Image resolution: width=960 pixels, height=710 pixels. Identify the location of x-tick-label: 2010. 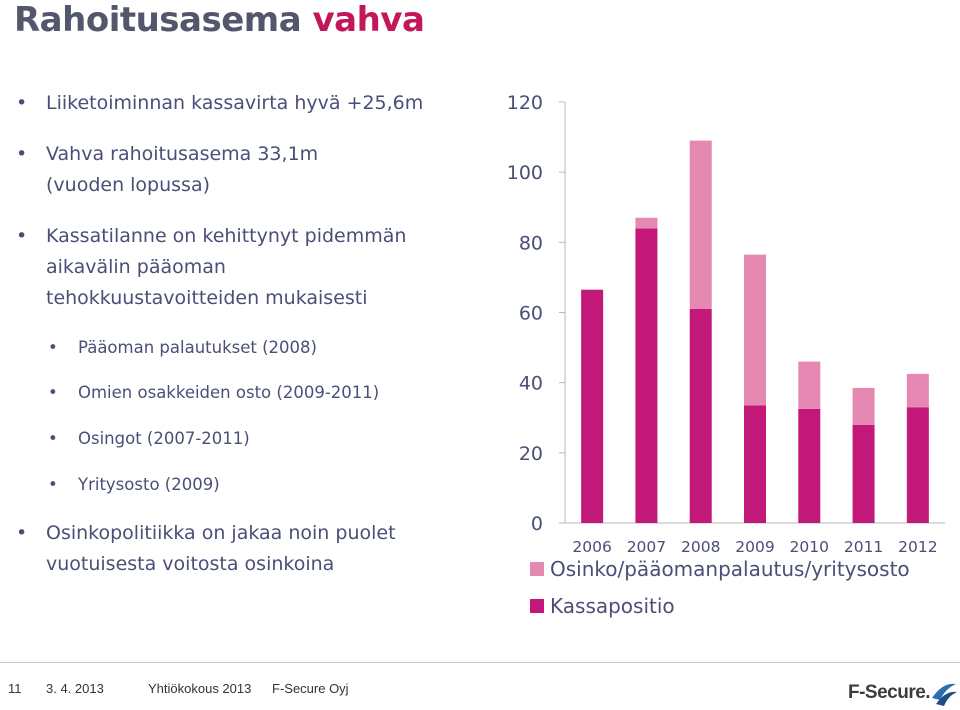
(809, 547).